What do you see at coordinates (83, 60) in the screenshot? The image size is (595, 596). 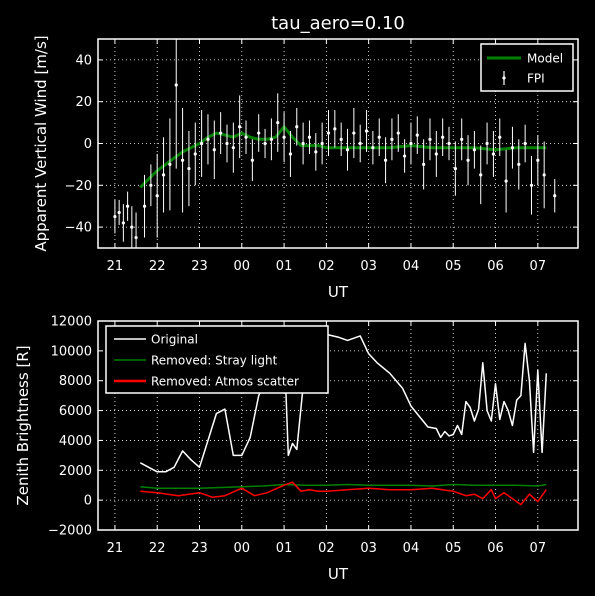 I see `y-tick-label: 40` at bounding box center [83, 60].